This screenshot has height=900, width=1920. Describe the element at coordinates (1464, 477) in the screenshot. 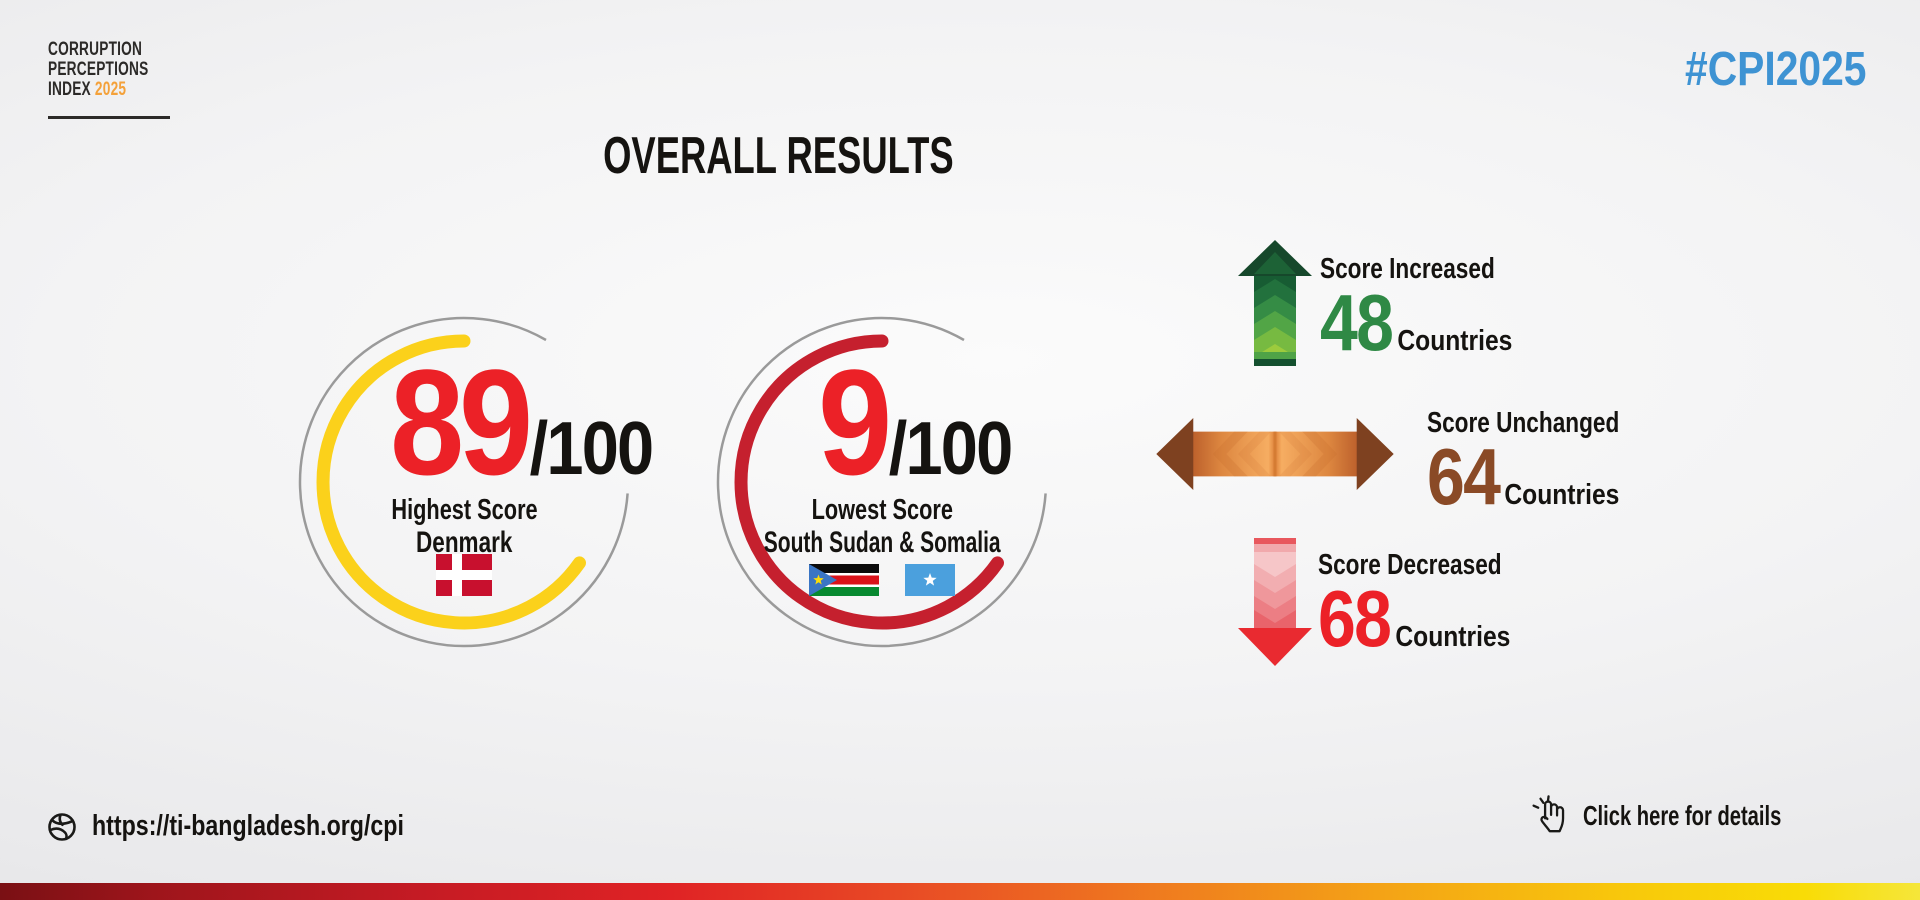

I see `stat-unchanged-value: 64` at that location.